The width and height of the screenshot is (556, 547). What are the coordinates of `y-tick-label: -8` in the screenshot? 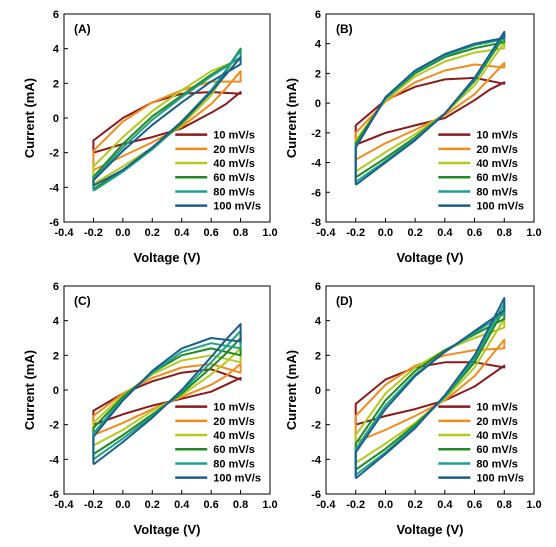 It's located at (316, 223).